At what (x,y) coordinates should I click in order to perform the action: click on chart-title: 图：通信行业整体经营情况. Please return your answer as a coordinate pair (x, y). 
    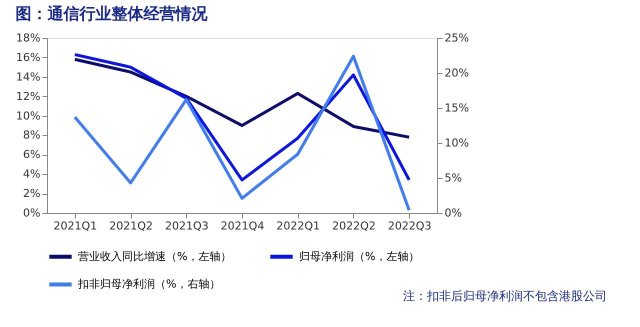
    Looking at the image, I should click on (112, 13).